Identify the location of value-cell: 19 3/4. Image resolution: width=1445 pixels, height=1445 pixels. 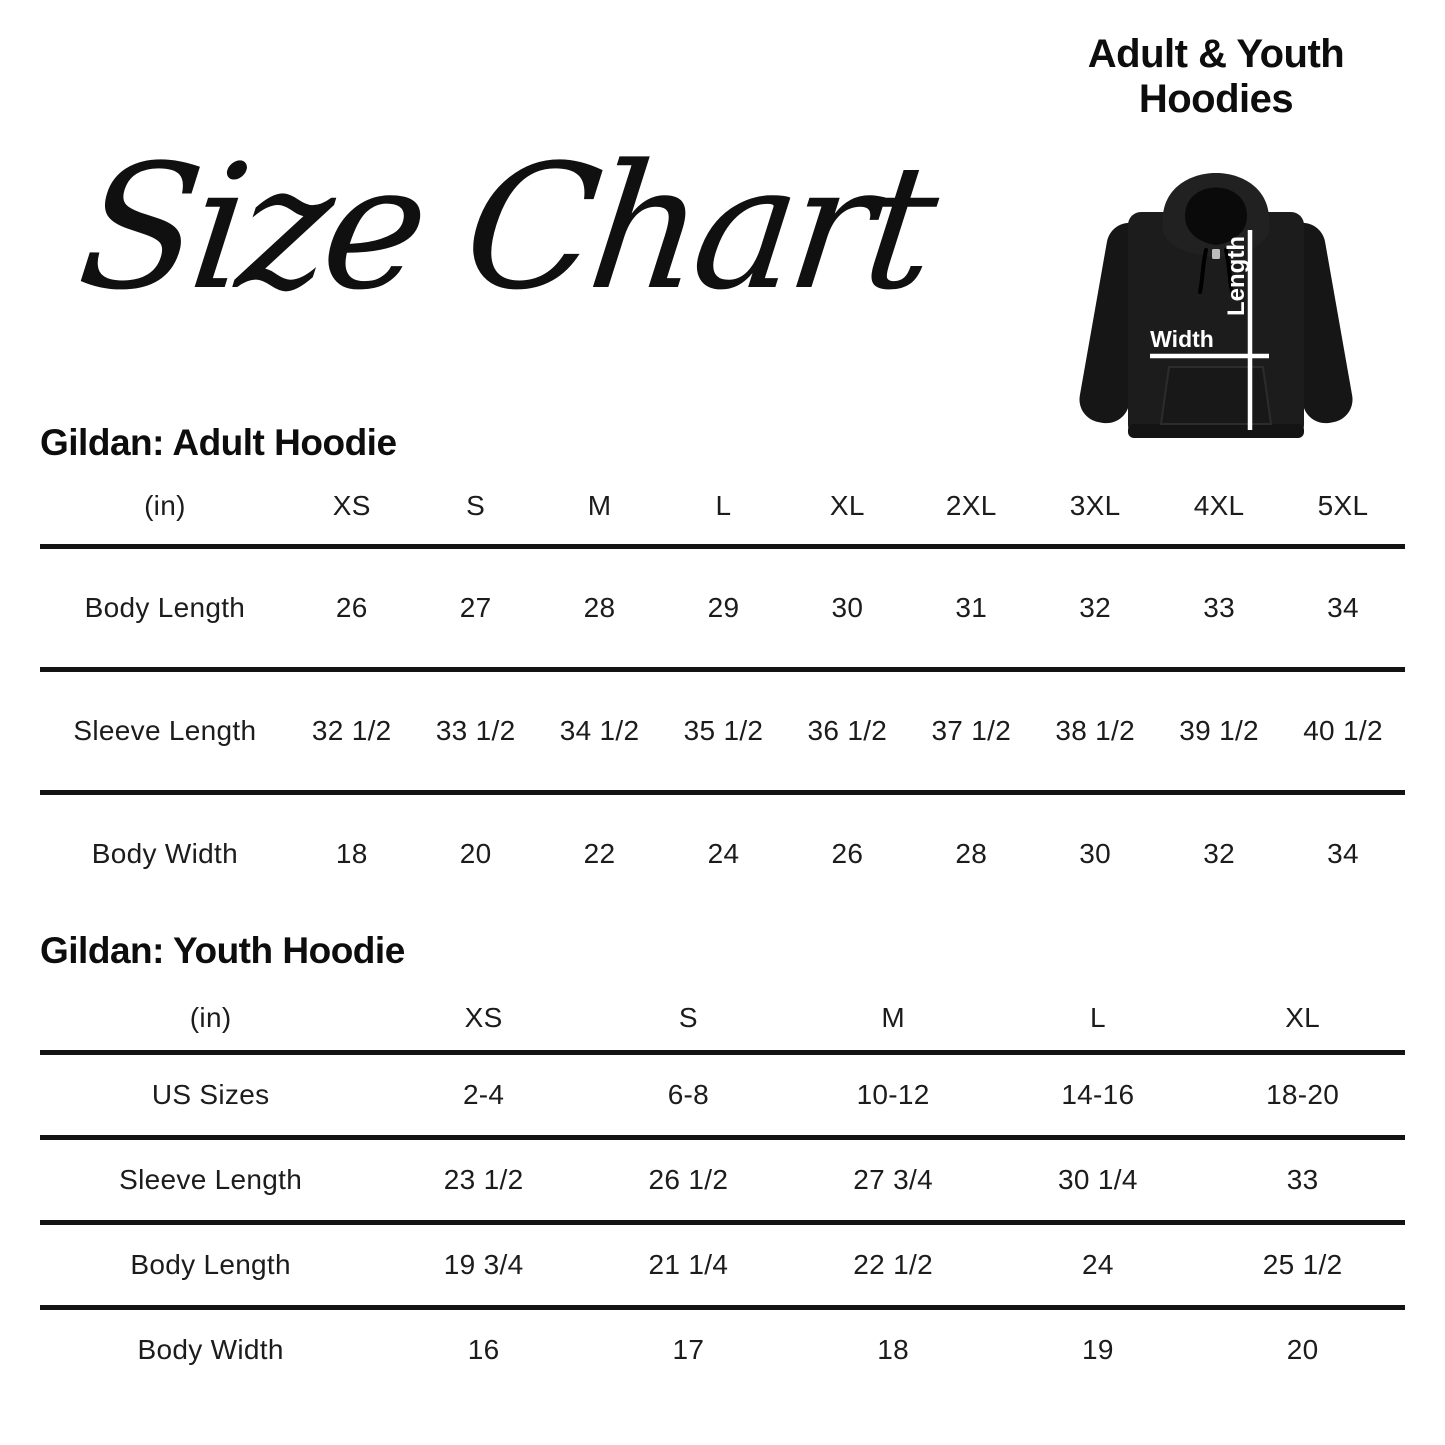
(483, 1264).